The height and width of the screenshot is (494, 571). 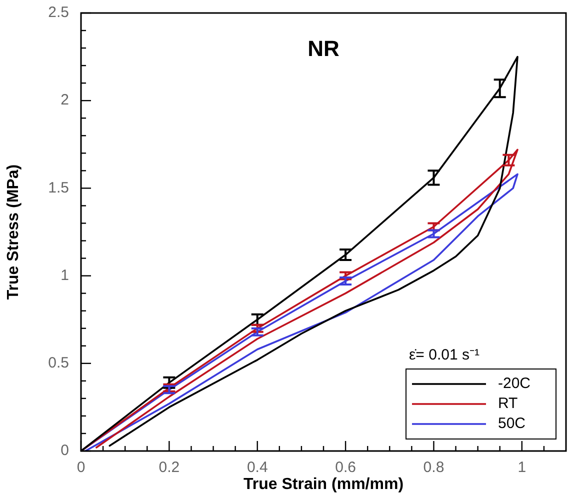 What do you see at coordinates (64, 100) in the screenshot?
I see `y-tick-label: 2` at bounding box center [64, 100].